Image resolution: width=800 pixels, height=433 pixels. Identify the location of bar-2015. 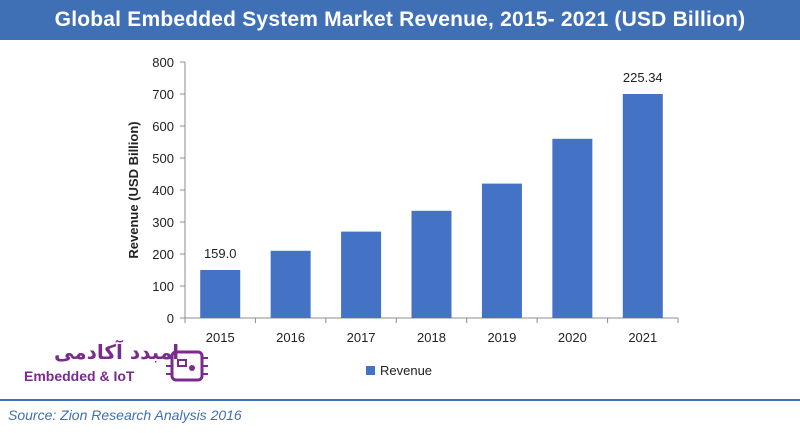
(220, 294).